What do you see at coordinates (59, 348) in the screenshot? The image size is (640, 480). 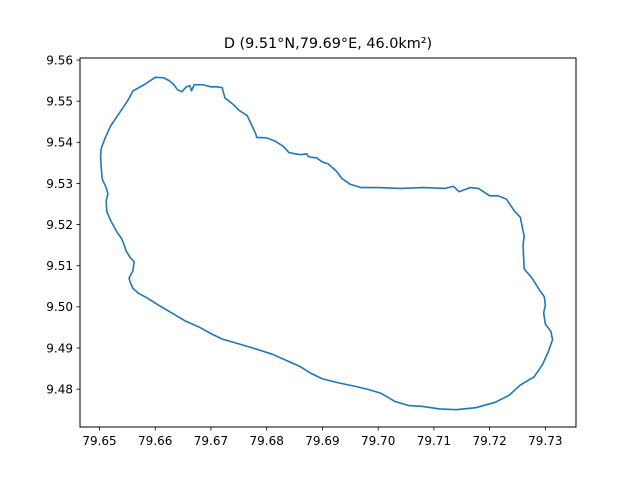 I see `y-tick-label: 9.49` at bounding box center [59, 348].